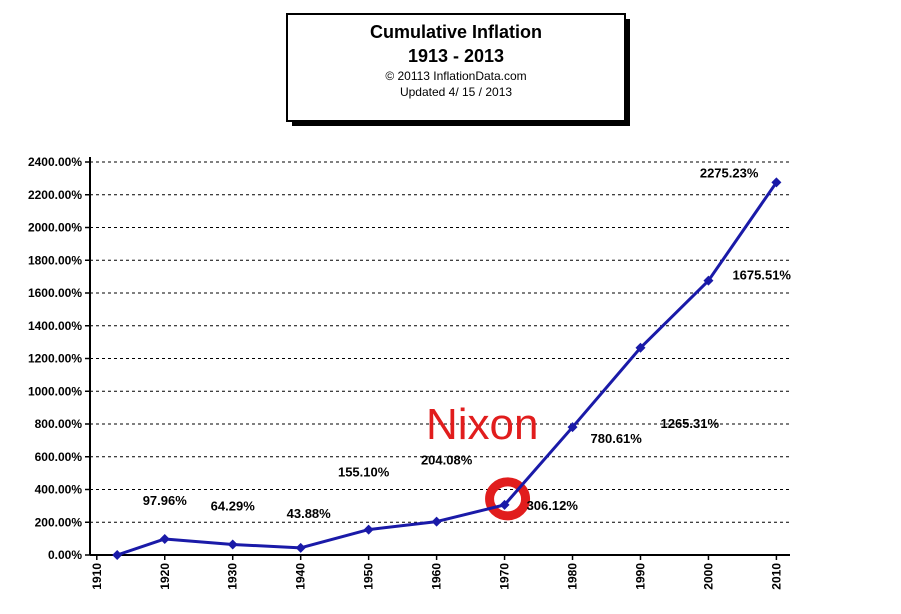 This screenshot has width=901, height=614. Describe the element at coordinates (55, 391) in the screenshot. I see `y-tick-label: 1000.00%` at that location.